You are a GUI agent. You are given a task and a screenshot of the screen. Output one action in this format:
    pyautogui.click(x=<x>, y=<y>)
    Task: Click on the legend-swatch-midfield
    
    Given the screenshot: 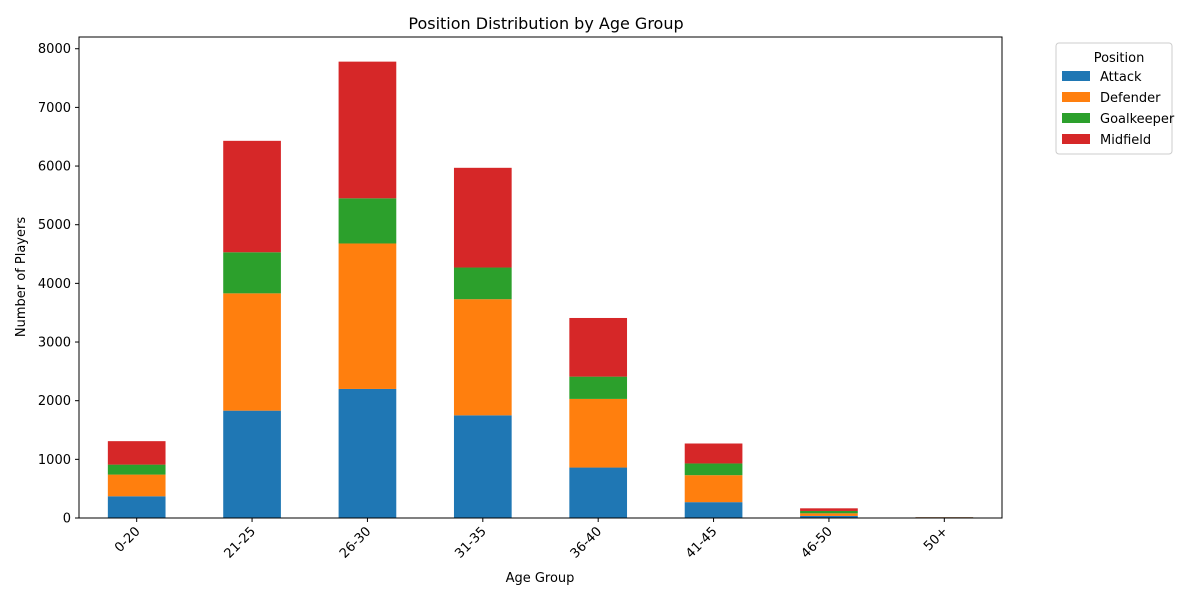 What is the action you would take?
    pyautogui.click(x=1076, y=139)
    